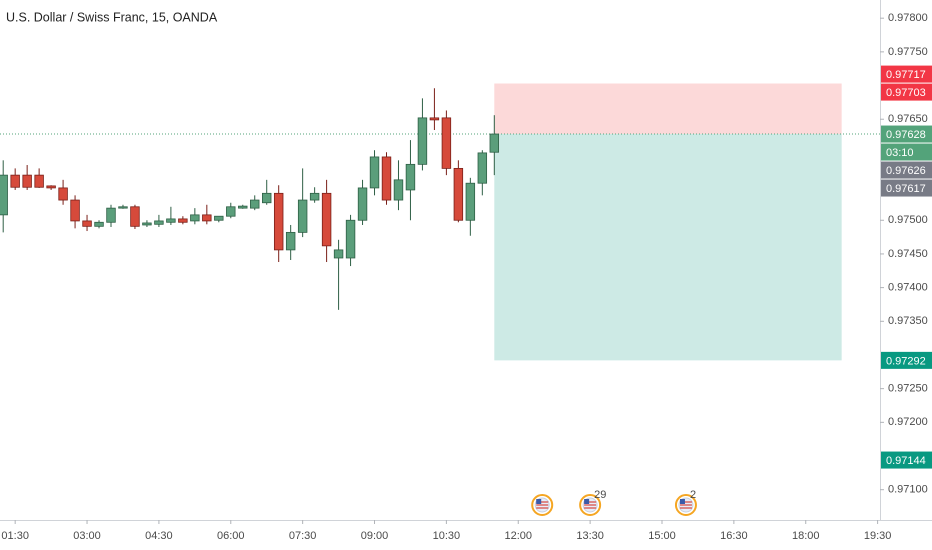  What do you see at coordinates (908, 52) in the screenshot?
I see `y-tick-label: 0.97750` at bounding box center [908, 52].